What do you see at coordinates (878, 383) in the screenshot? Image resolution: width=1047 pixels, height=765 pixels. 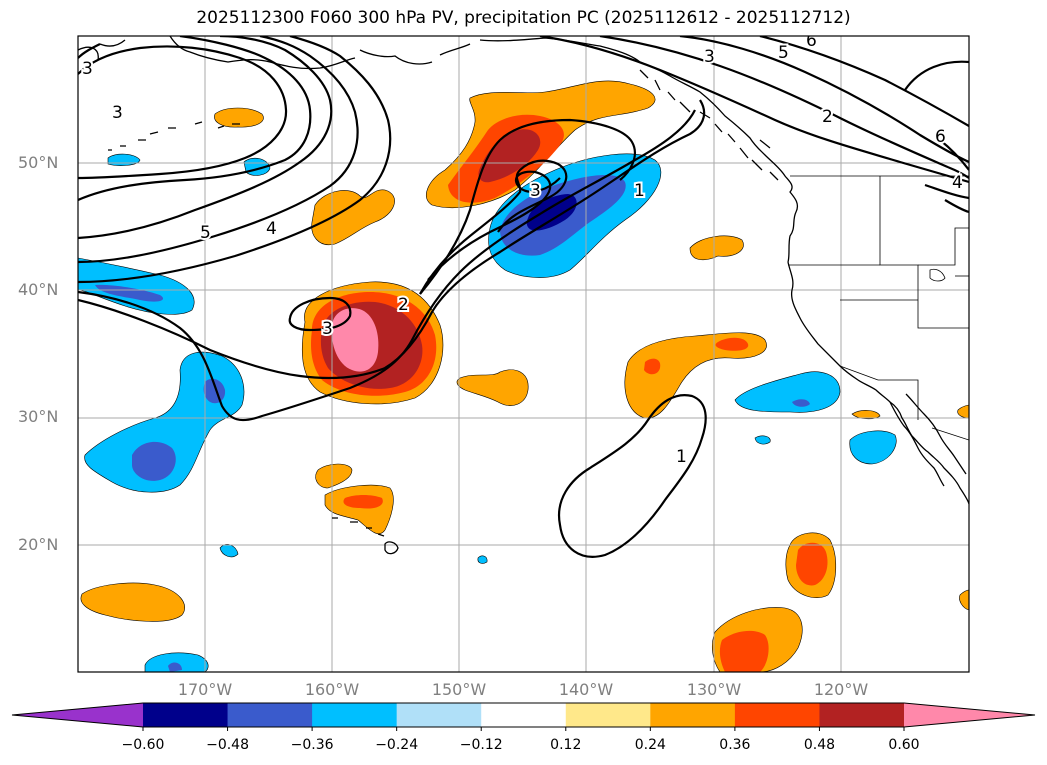 I see `us-west-coast` at bounding box center [878, 383].